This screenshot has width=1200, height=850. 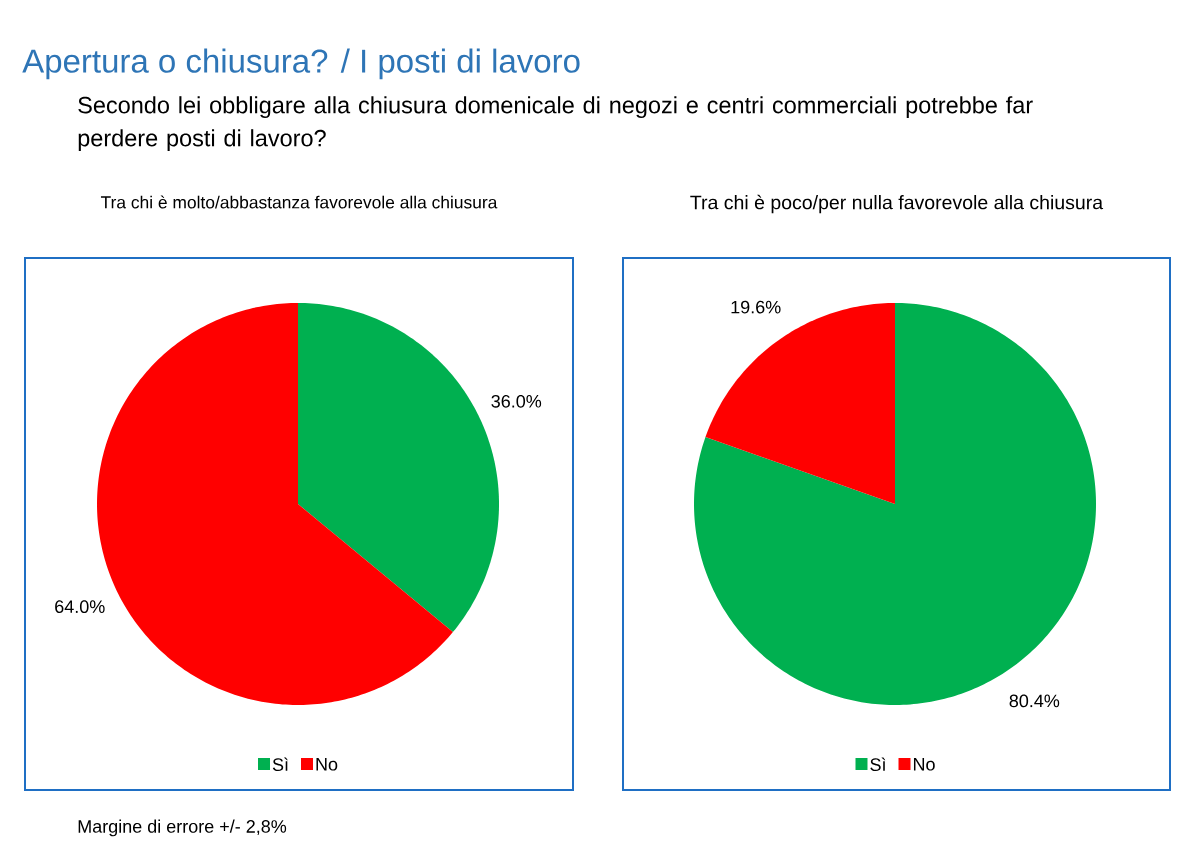 I want to click on chart-title: Tra chi è molto/abbastanza favorevole alla chiusura, so click(x=299, y=202).